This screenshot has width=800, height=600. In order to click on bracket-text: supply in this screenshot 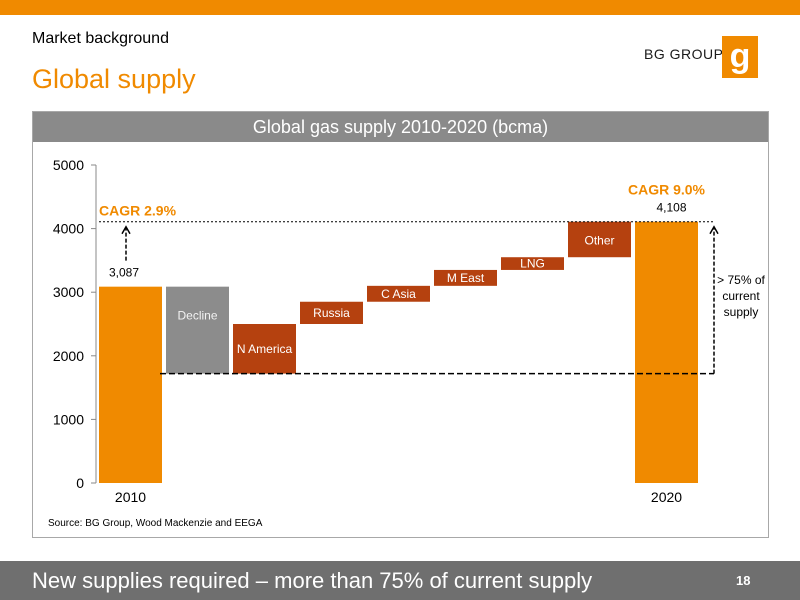, I will do `click(741, 312)`.